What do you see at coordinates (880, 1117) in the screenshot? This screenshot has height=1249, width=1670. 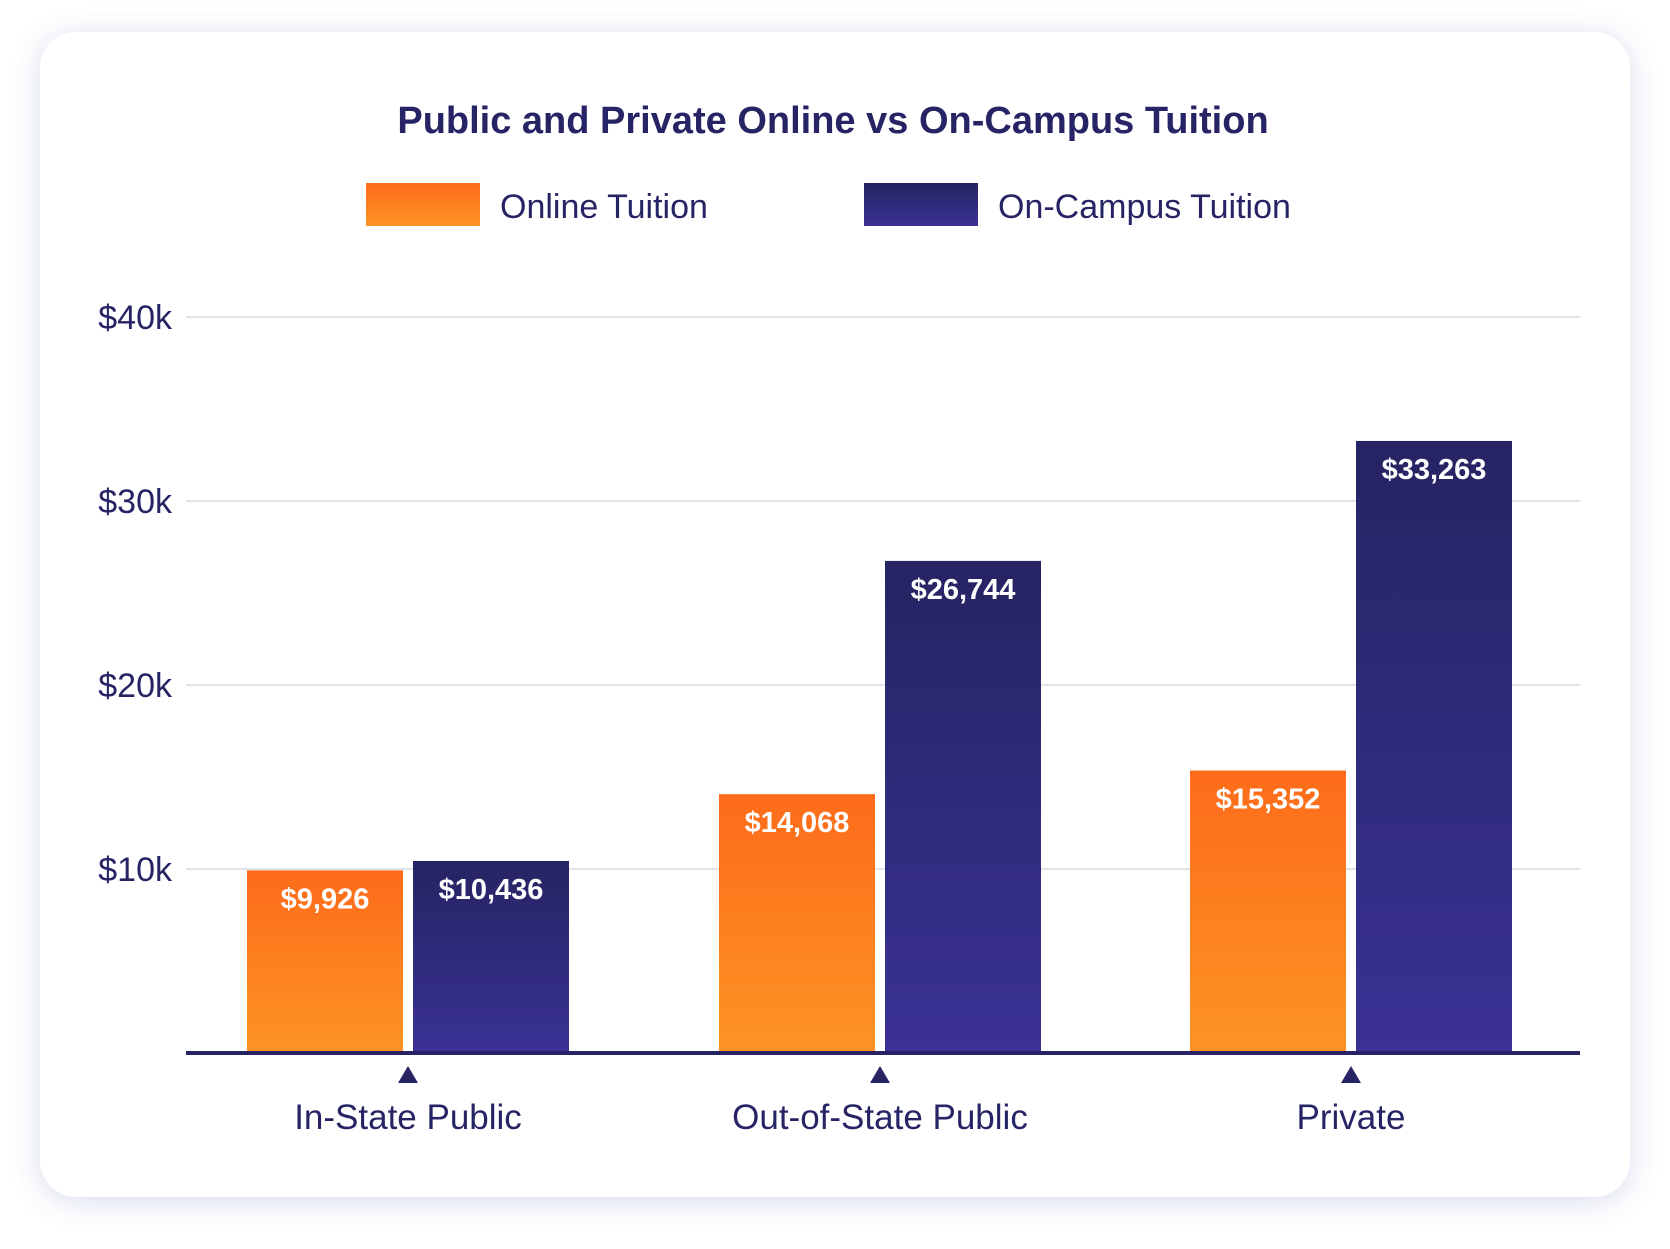 I see `x-tick-label: Out-of-State Public` at bounding box center [880, 1117].